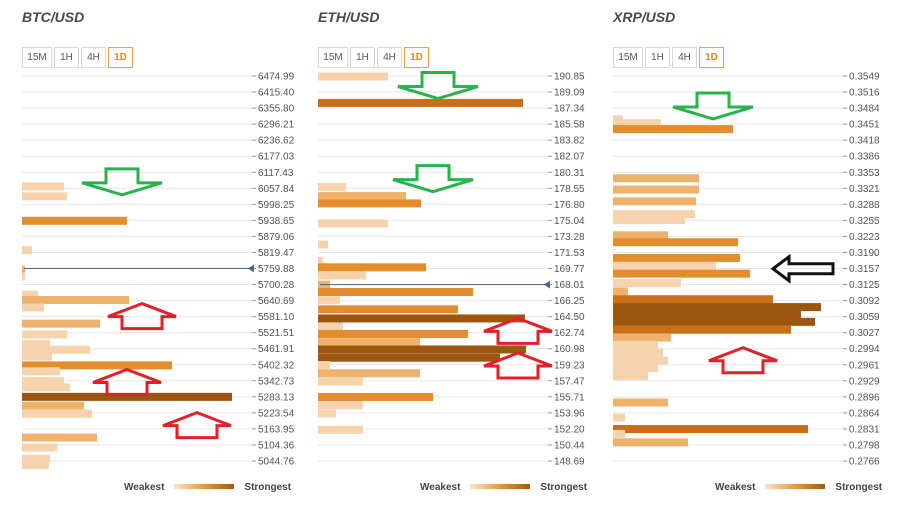 The width and height of the screenshot is (908, 510). I want to click on price-tick-label: 0.3288, so click(864, 205).